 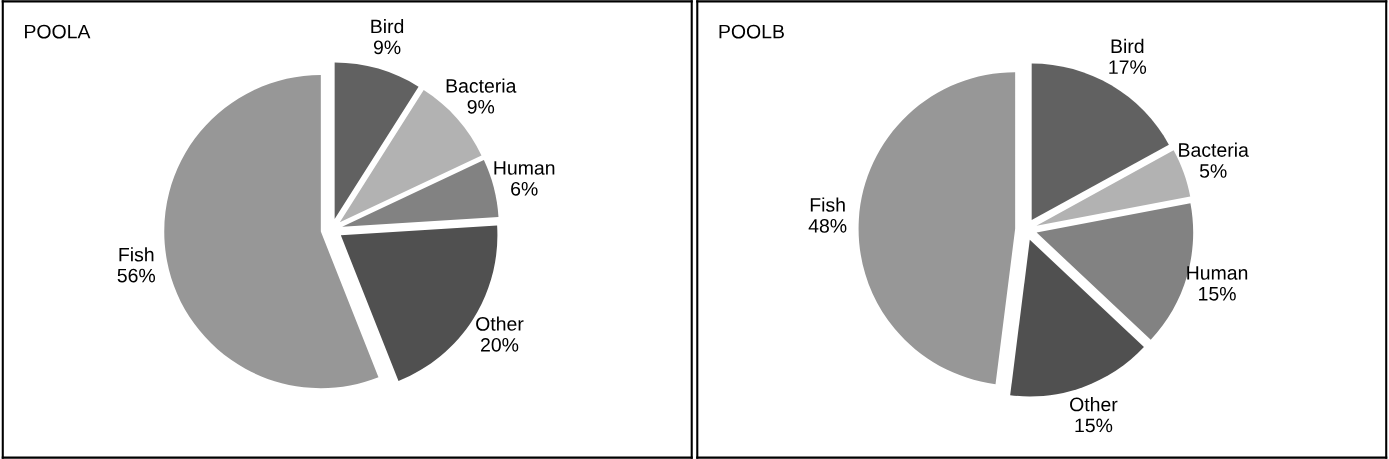 I want to click on chart-title: POOLB, so click(x=751, y=31).